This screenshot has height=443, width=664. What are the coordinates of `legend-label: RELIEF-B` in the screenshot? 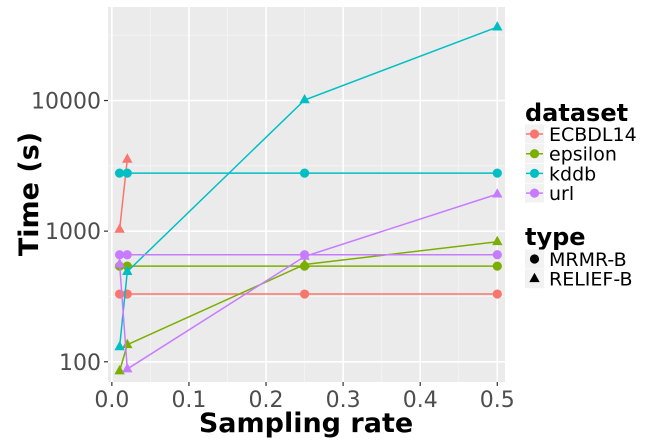 It's located at (591, 280).